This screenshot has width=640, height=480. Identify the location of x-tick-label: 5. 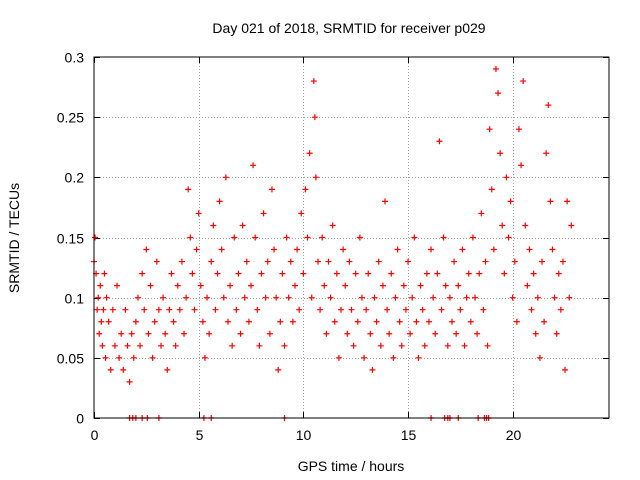
(200, 435).